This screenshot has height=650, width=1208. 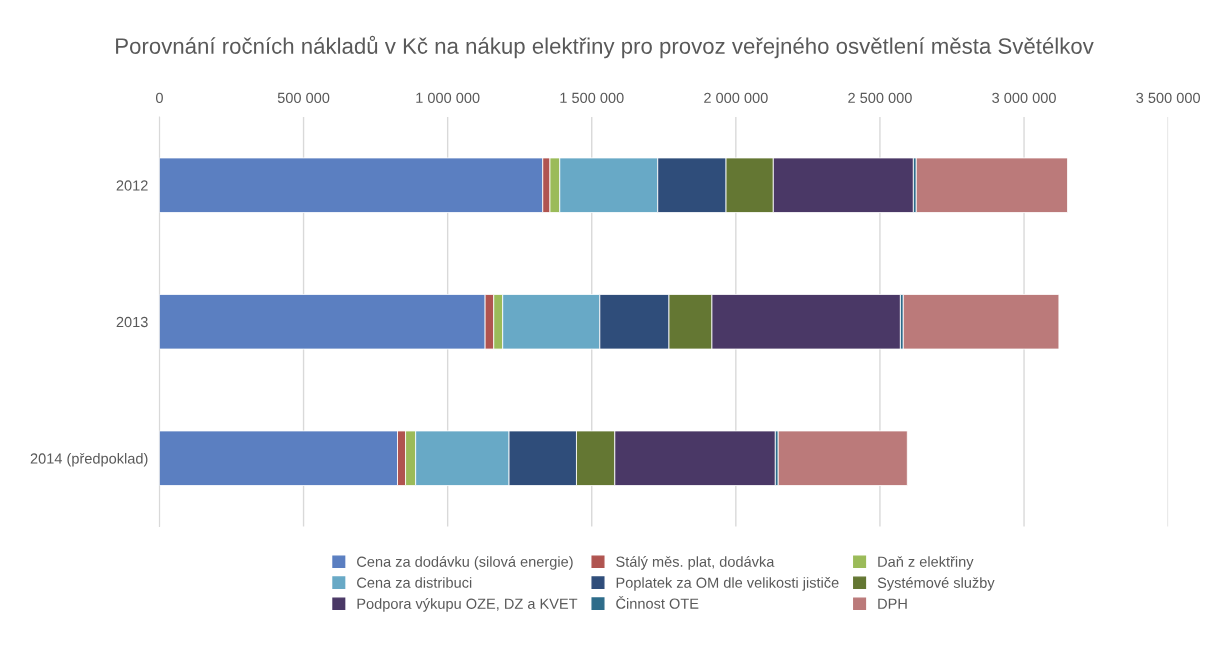 I want to click on legend-label: Cena za distribuci, so click(x=414, y=582).